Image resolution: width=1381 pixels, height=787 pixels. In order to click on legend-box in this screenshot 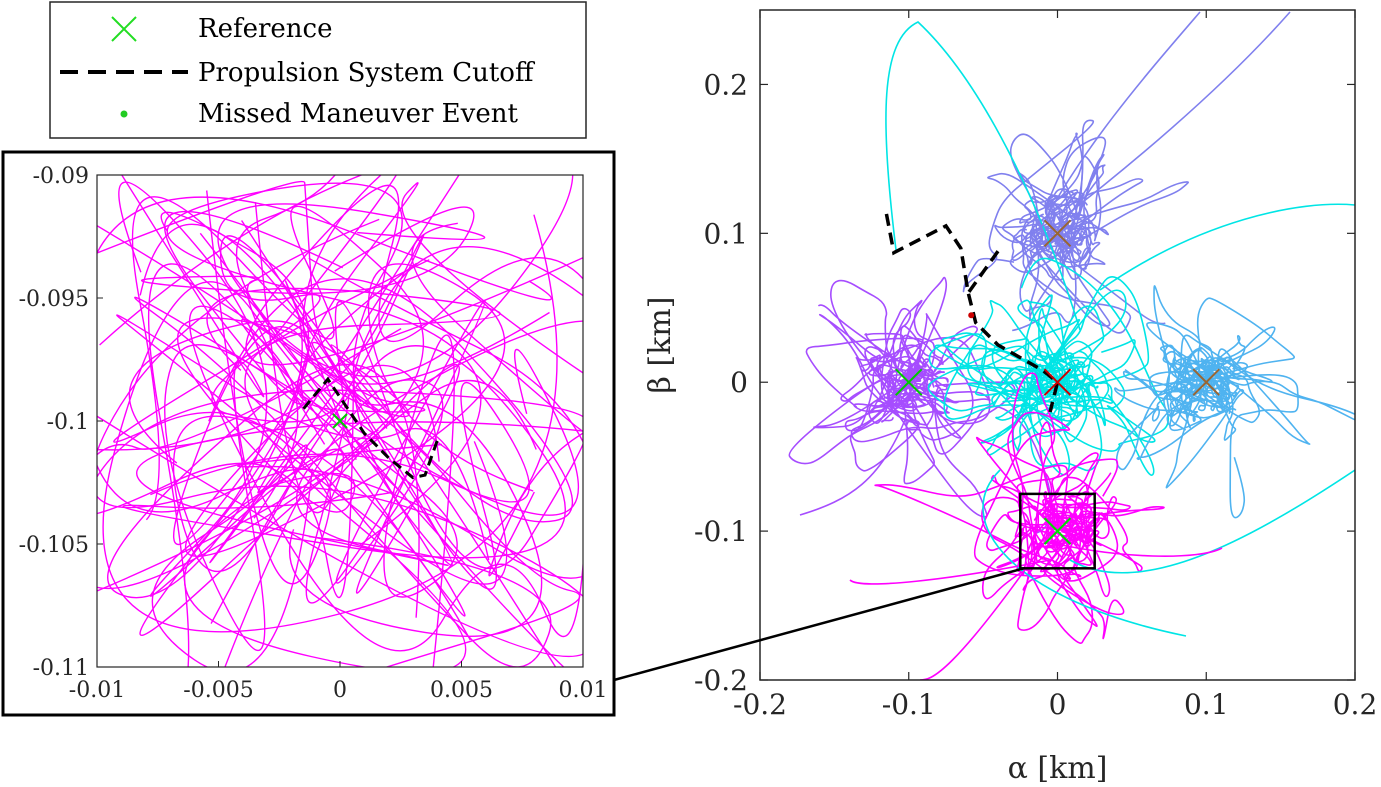, I will do `click(318, 70)`.